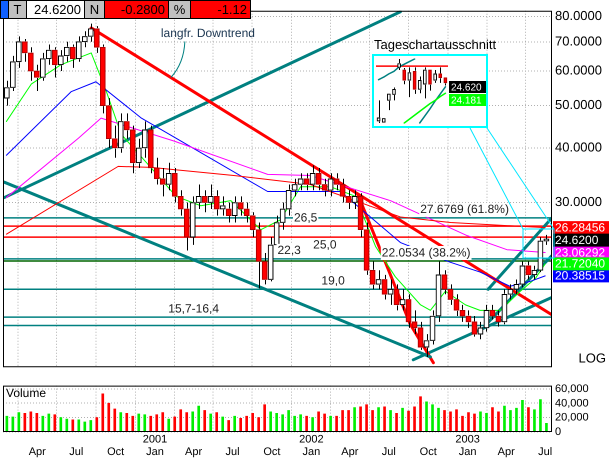 This screenshot has width=609, height=460. I want to click on ref-line-label: 27.6769 (61.8%), so click(464, 209).